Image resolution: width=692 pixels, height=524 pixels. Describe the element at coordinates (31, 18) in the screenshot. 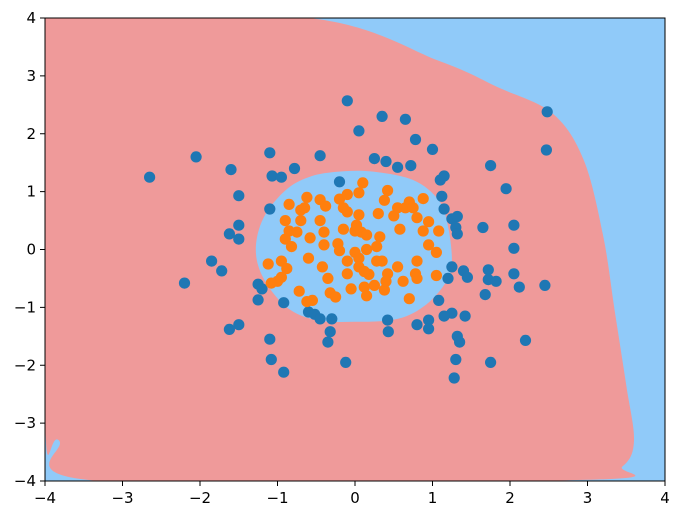

I see `y-tick-label: 4` at that location.